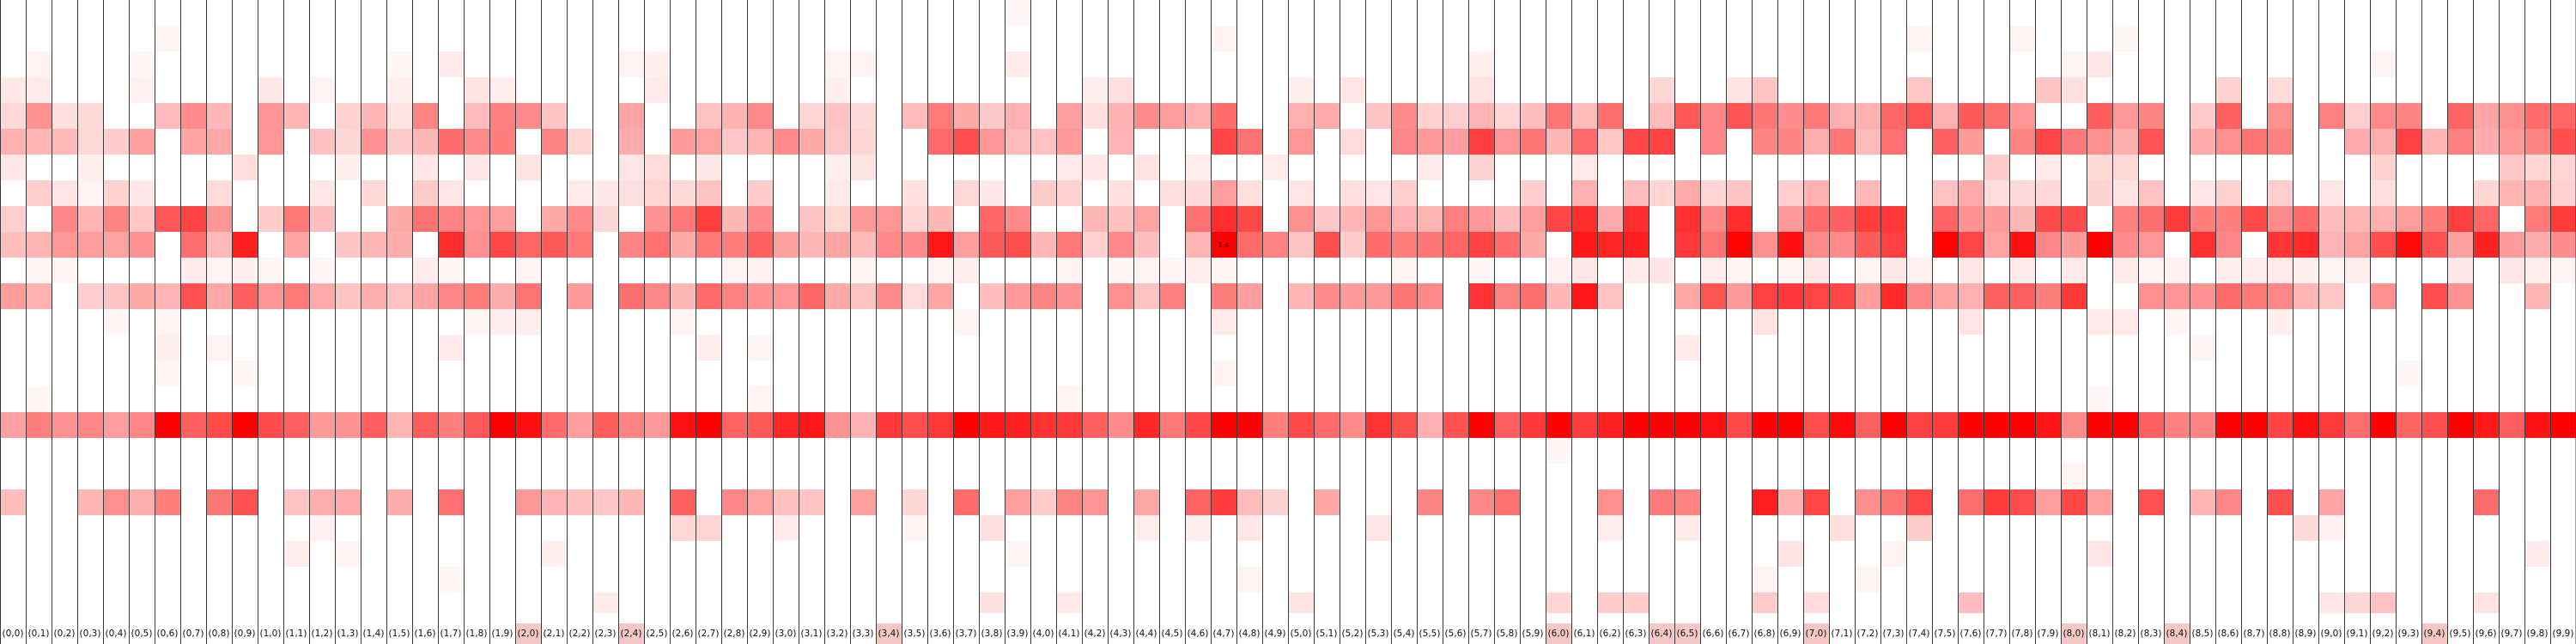  Describe the element at coordinates (1997, 634) in the screenshot. I see `column-label: (7,7)` at that location.